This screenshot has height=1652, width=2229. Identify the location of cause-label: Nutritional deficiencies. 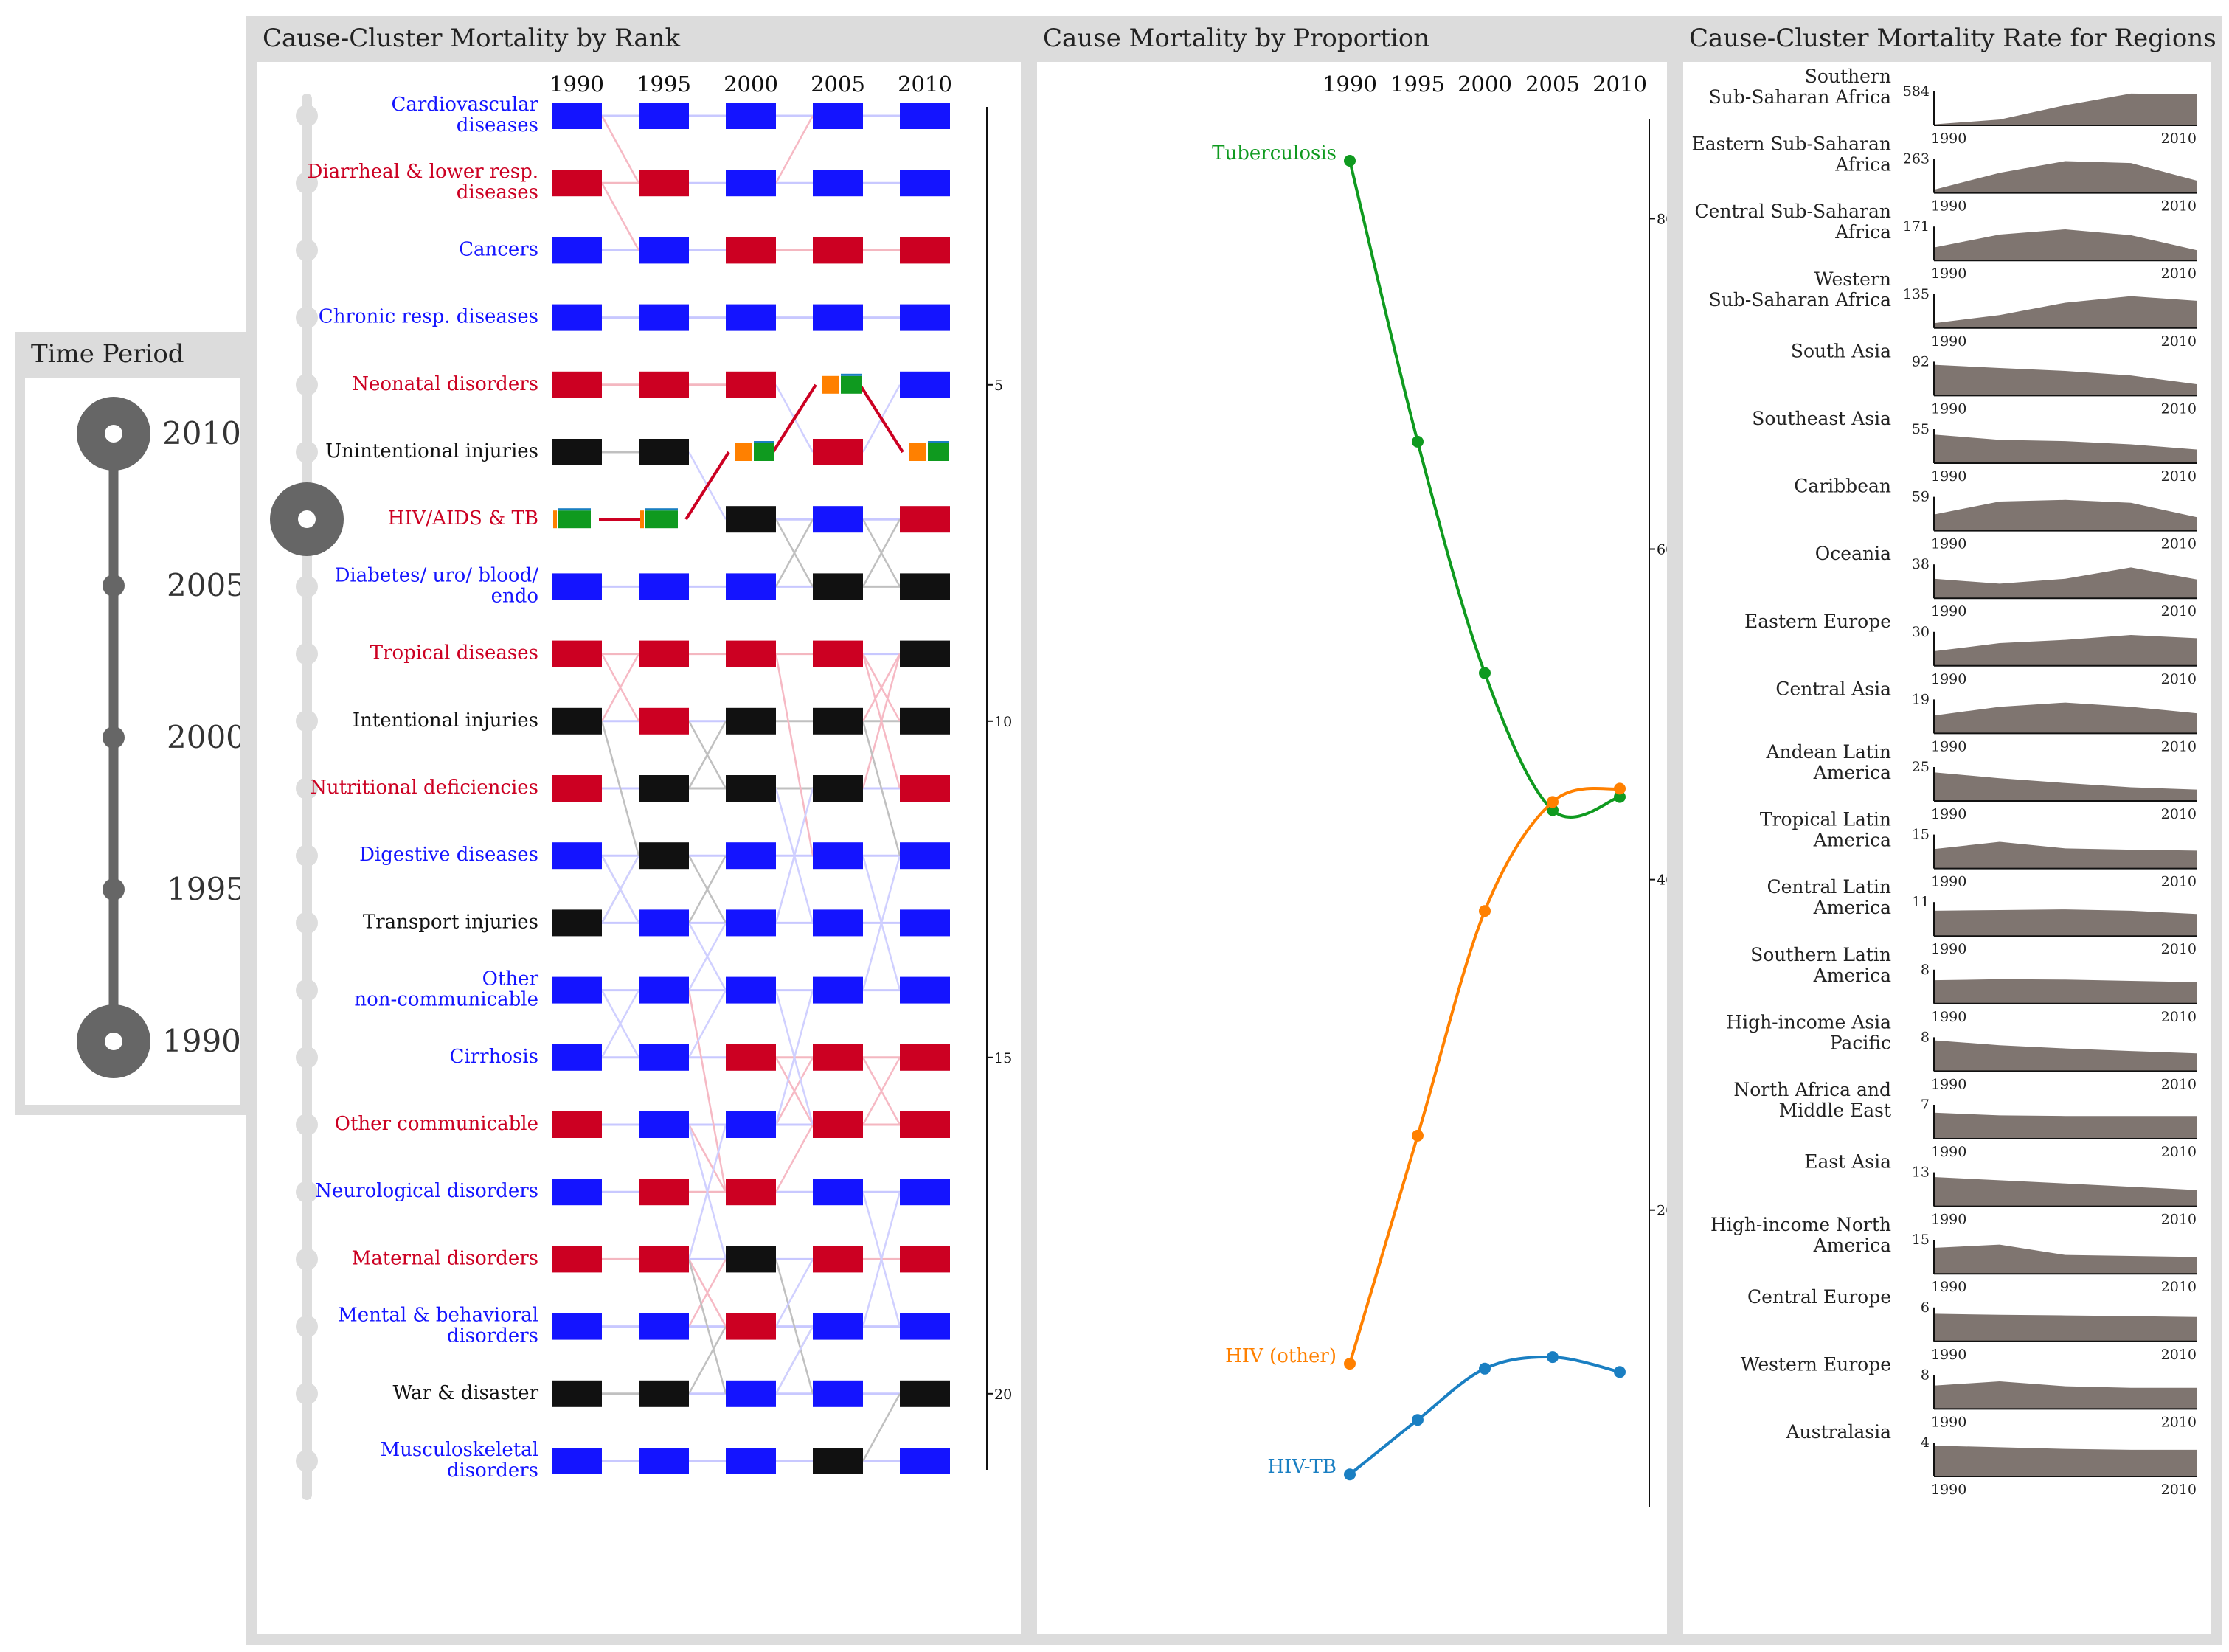
(424, 788).